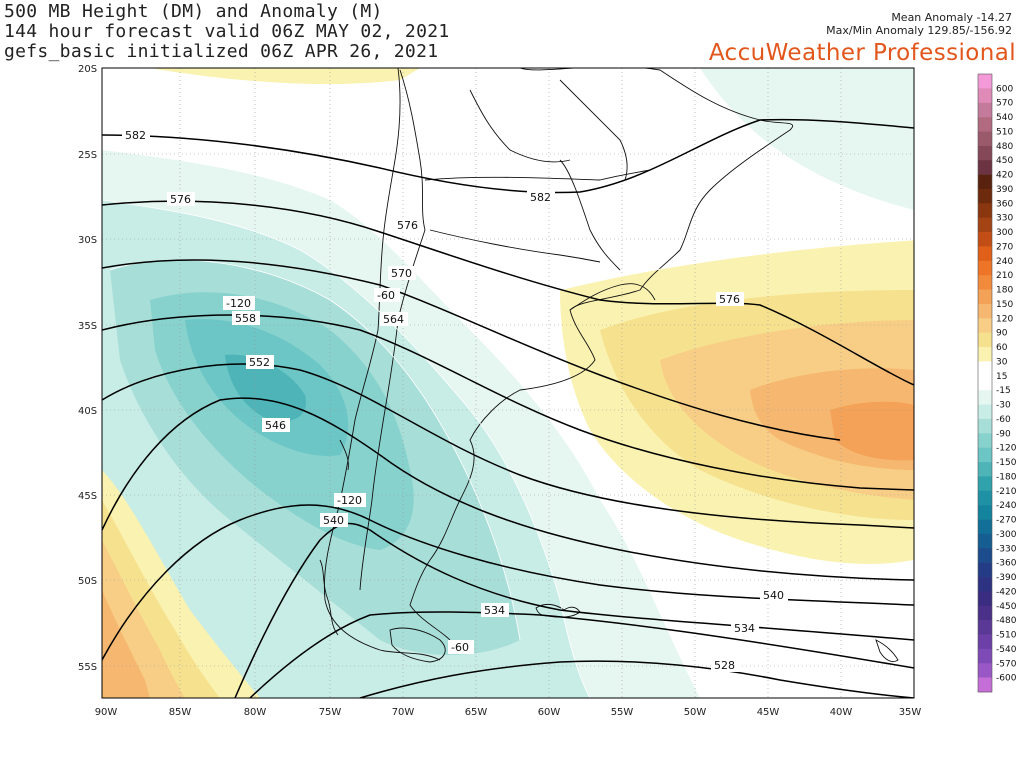 Image resolution: width=1024 pixels, height=768 pixels. I want to click on legend-label: -510, so click(1006, 636).